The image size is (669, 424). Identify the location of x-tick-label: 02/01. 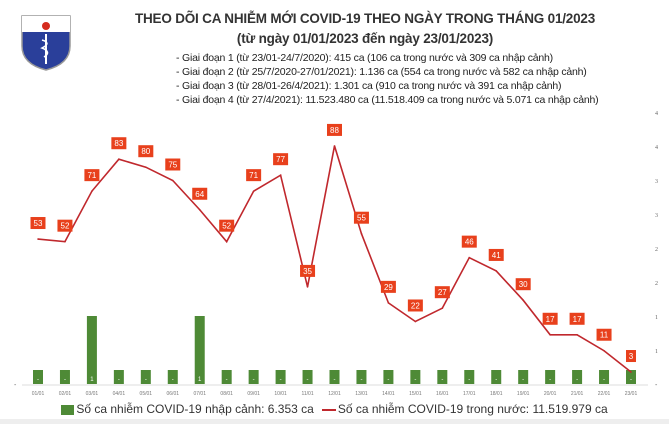
(65, 394).